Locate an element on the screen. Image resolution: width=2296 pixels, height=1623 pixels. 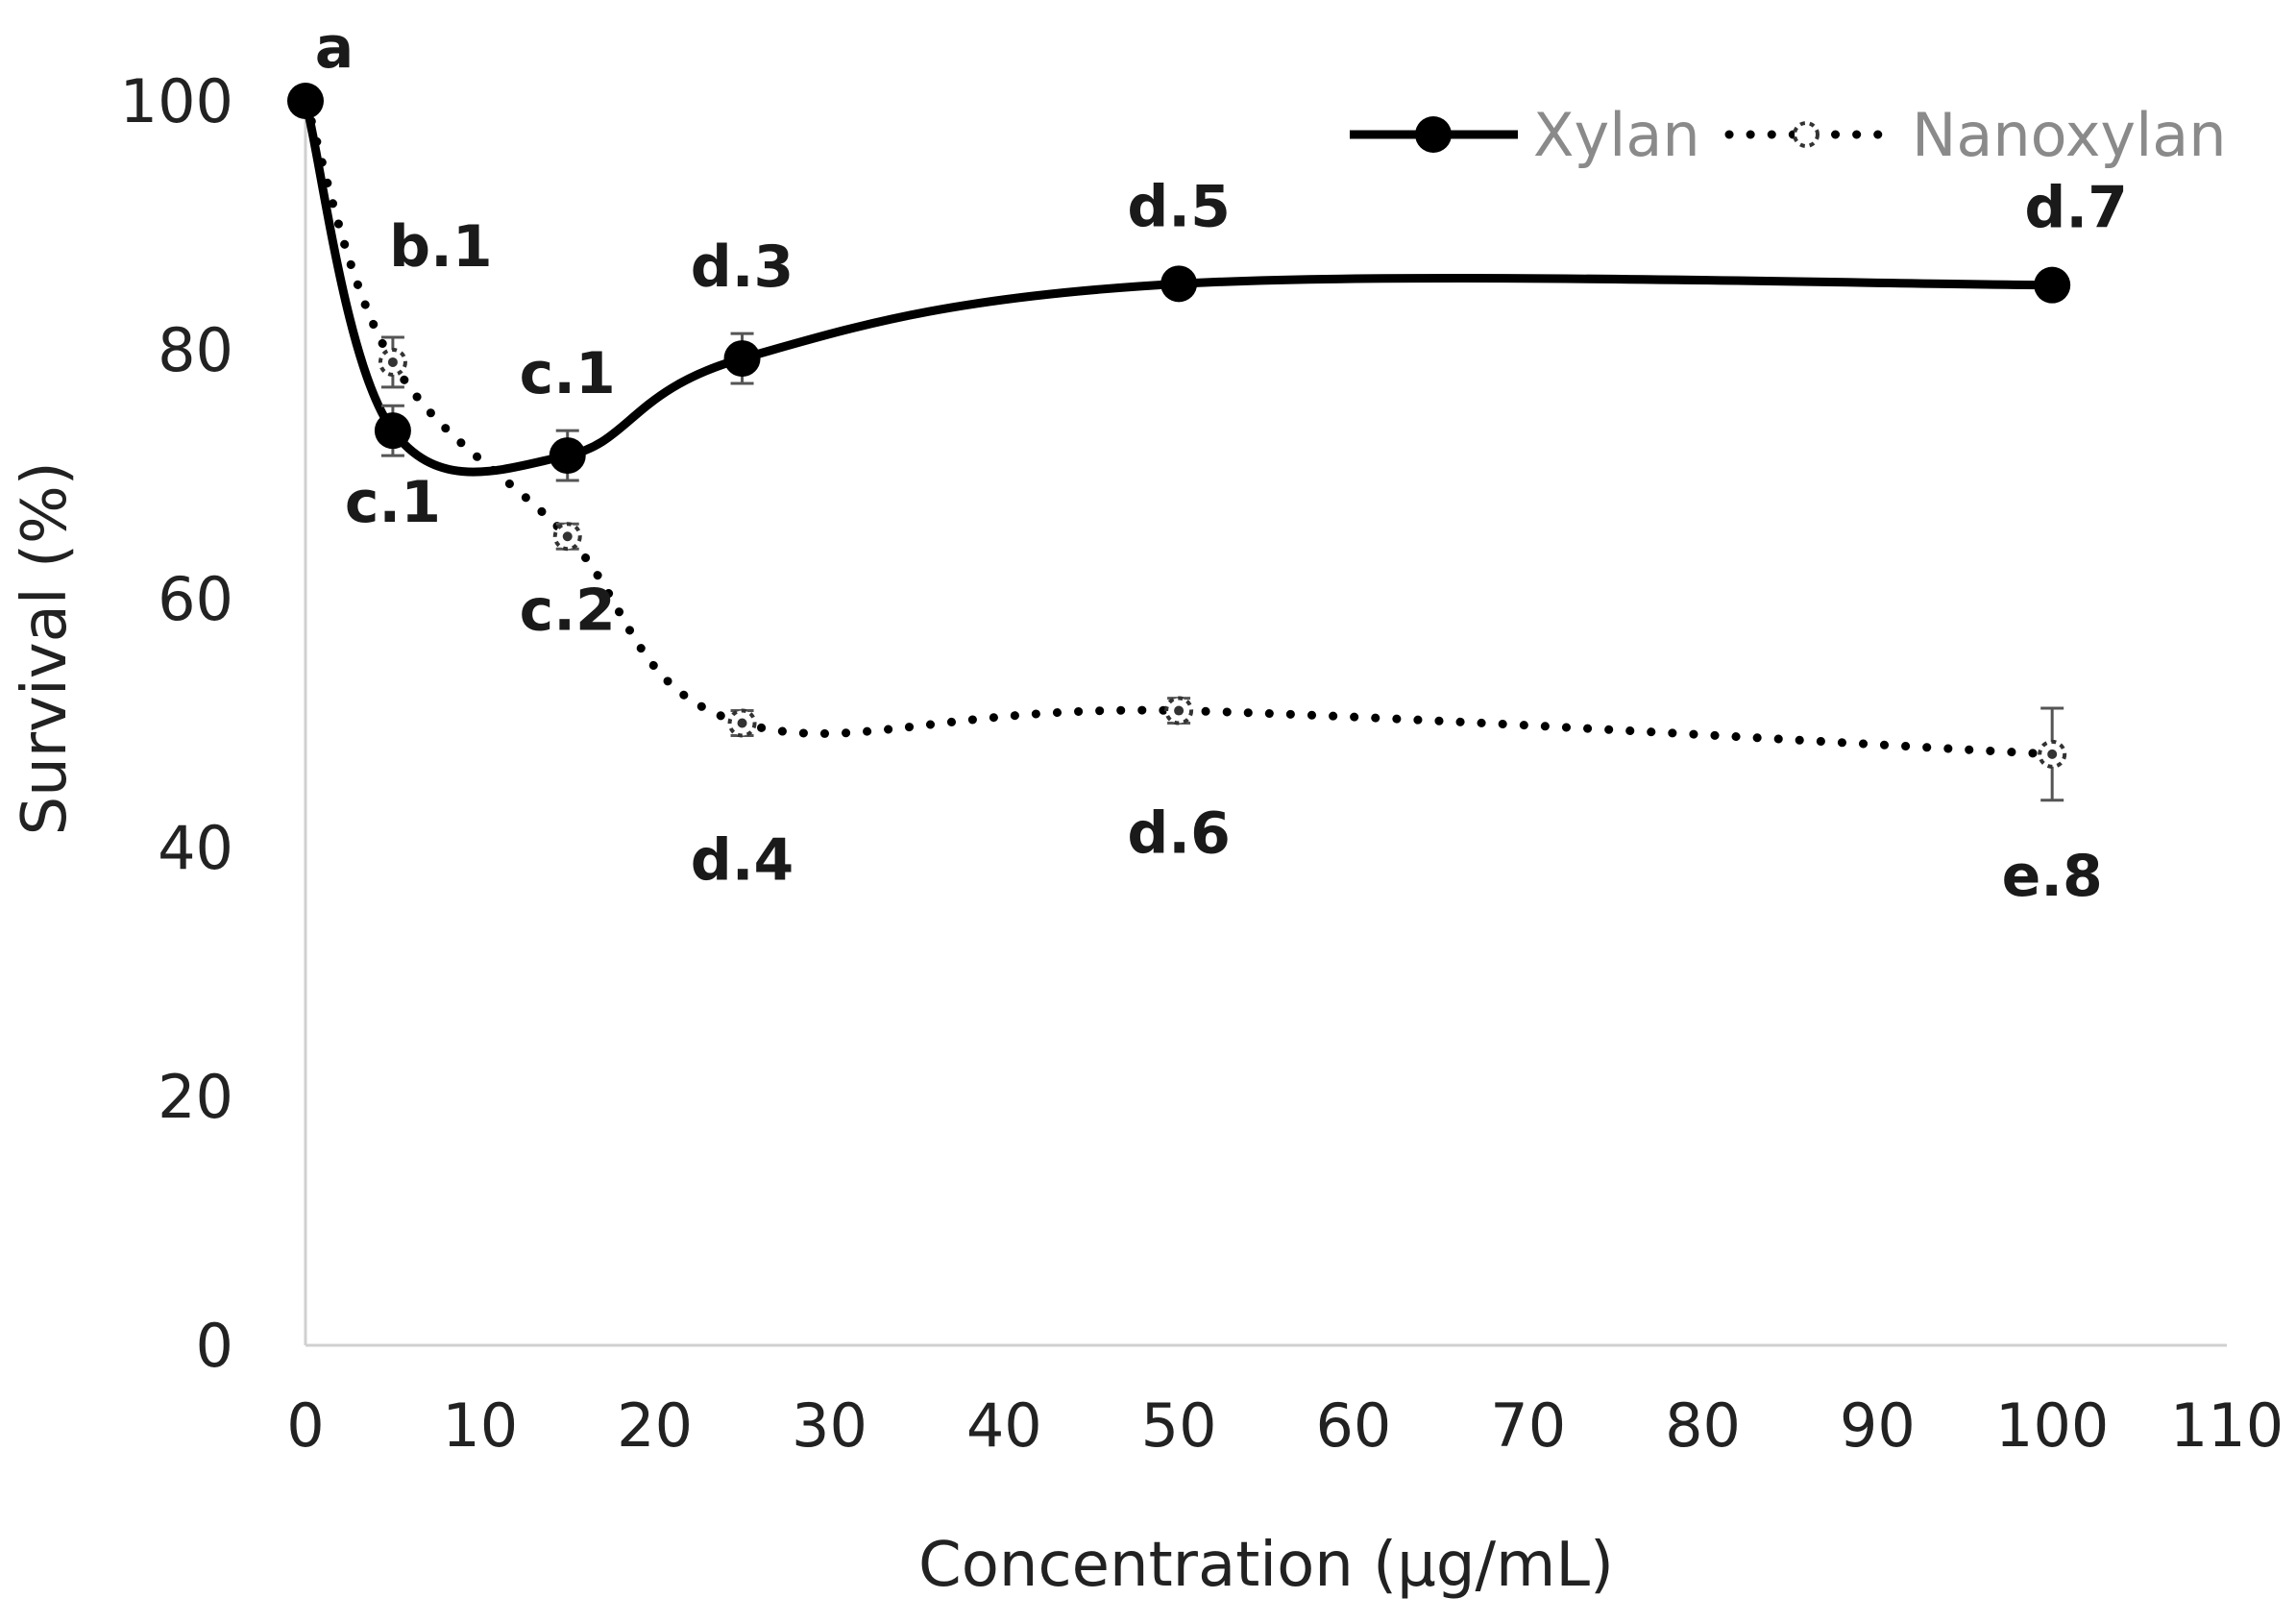
x-tick-label: 20 is located at coordinates (655, 1425).